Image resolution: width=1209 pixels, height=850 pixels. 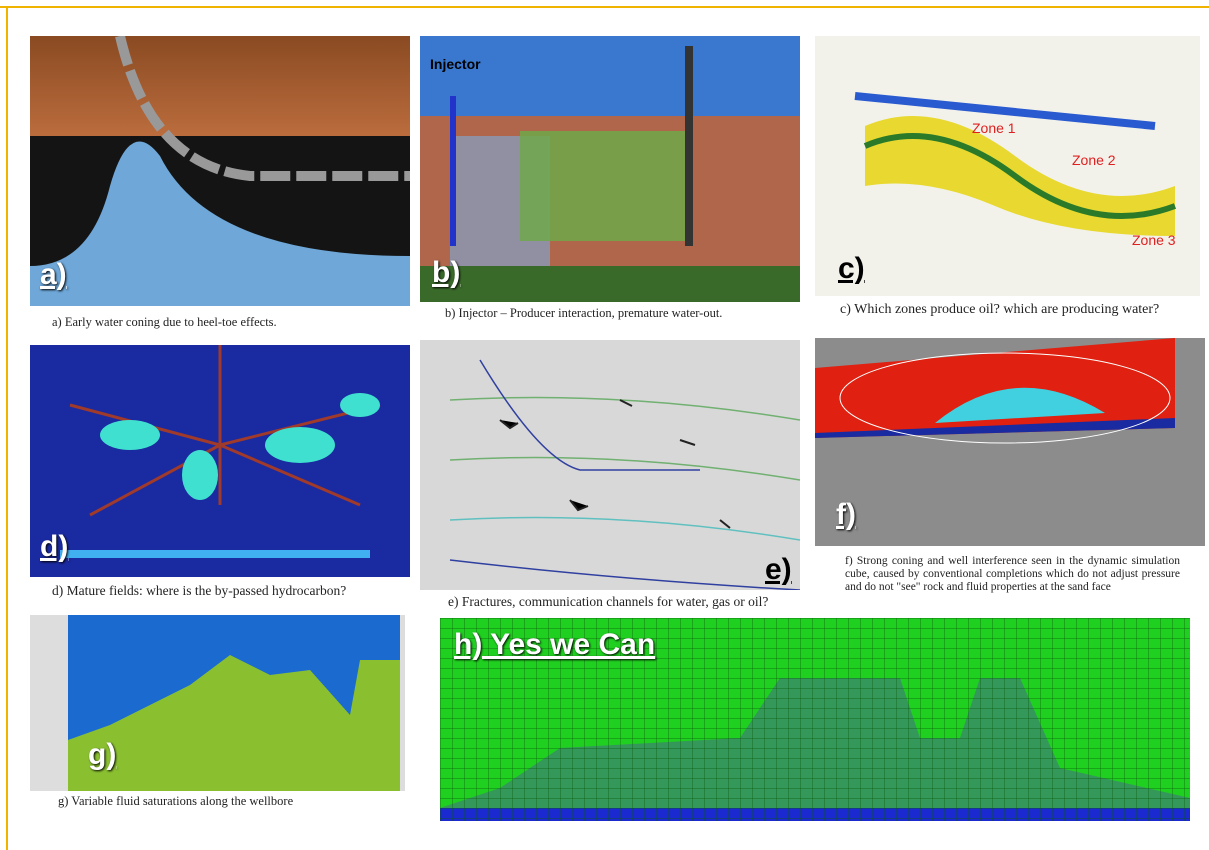 I want to click on panel-label: e), so click(x=778, y=569).